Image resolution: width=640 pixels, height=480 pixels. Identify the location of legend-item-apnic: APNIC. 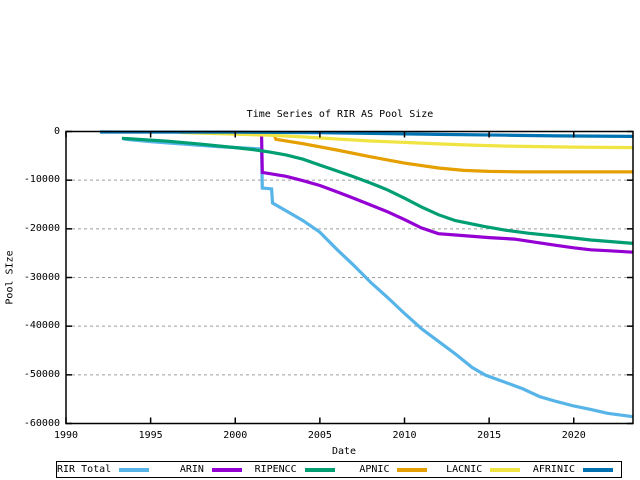
(389, 469).